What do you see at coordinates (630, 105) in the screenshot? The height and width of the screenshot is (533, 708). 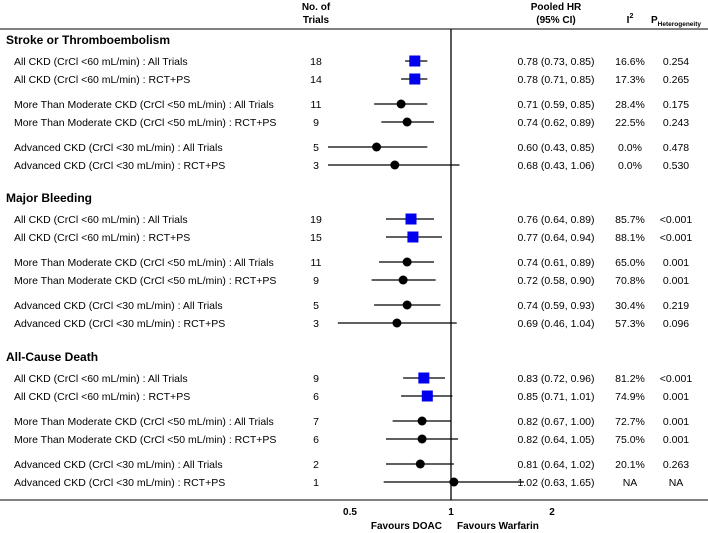 I see `i2-value: 28.4%` at bounding box center [630, 105].